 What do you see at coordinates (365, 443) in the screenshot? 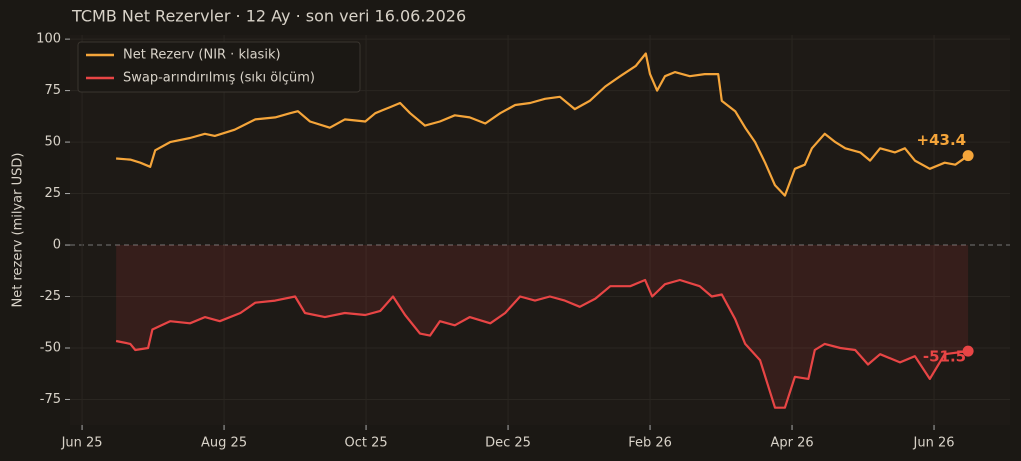
I see `x-tick-label: Oct 25` at bounding box center [365, 443].